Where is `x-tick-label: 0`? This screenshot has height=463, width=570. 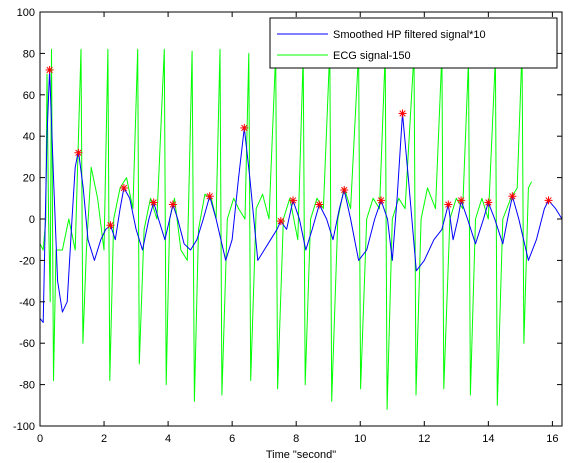 x-tick-label: 0 is located at coordinates (40, 439).